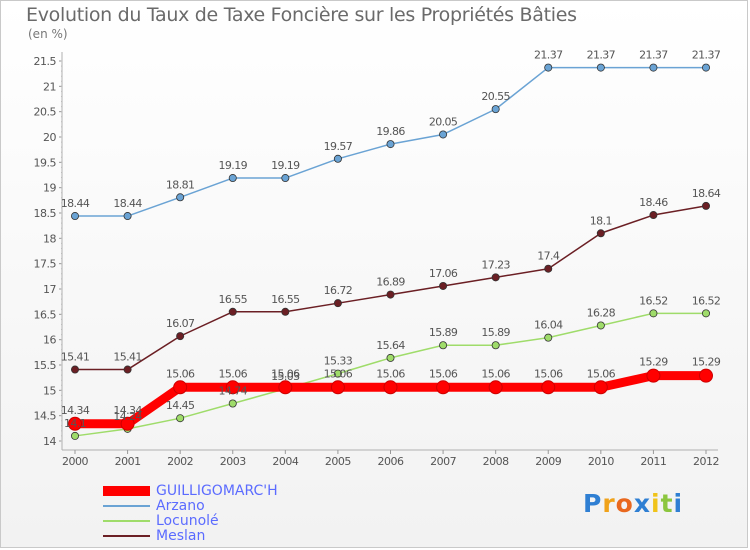 The image size is (750, 550). I want to click on data-label: 18.46, so click(653, 202).